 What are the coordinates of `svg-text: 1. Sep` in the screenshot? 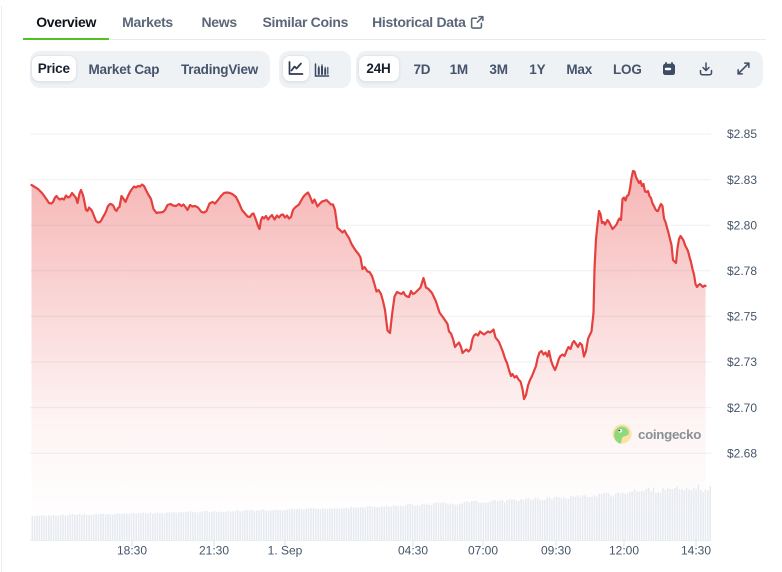 It's located at (285, 551).